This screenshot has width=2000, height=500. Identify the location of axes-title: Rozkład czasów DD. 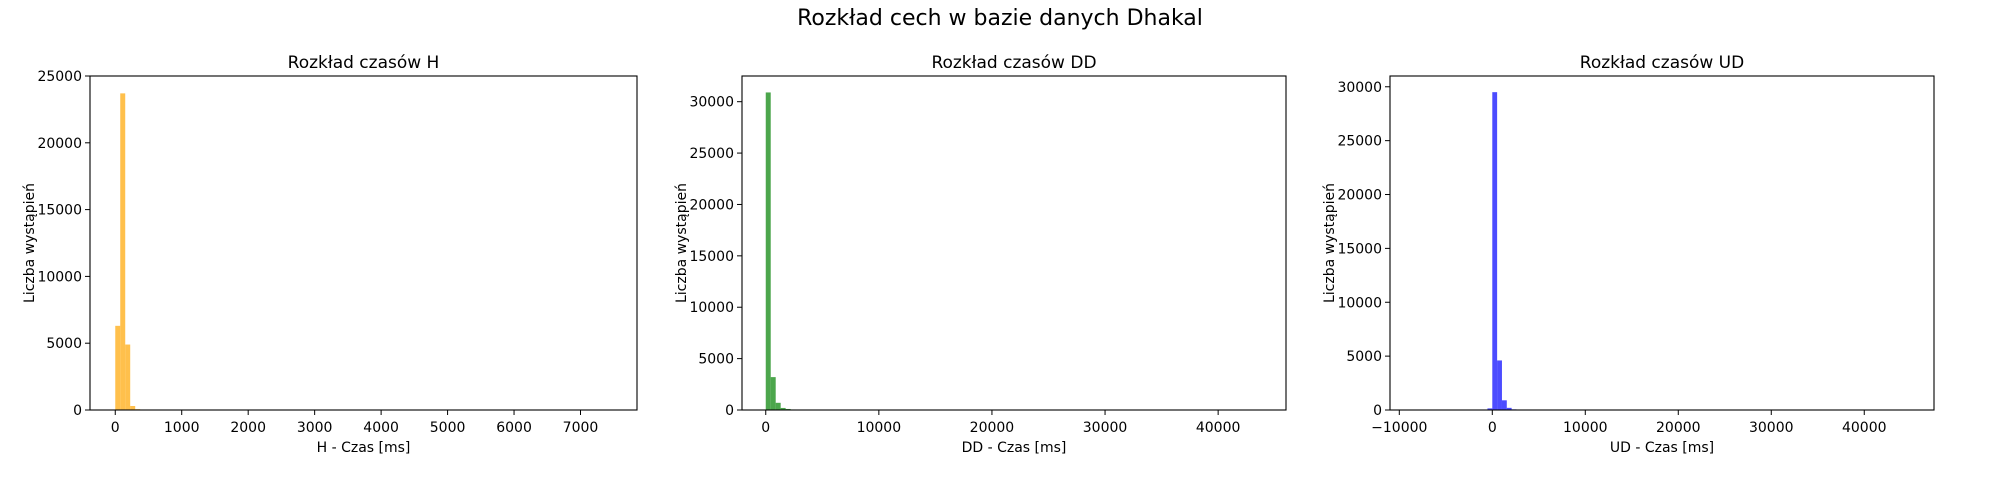
(1013, 63).